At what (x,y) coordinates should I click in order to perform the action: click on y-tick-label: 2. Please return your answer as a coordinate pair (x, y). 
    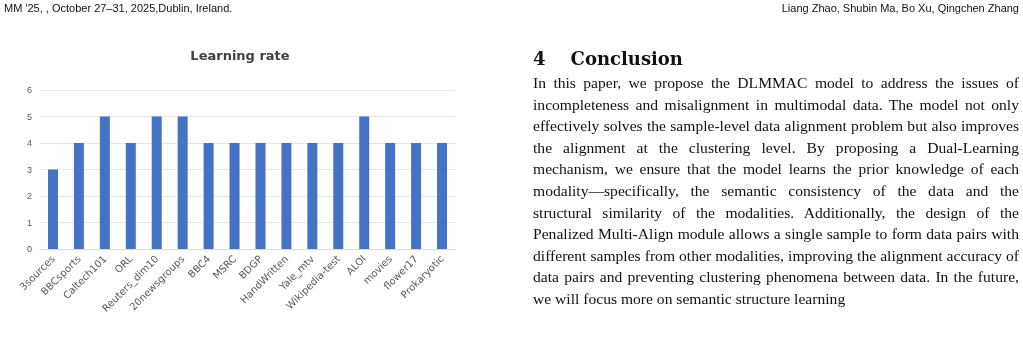
    Looking at the image, I should click on (29, 196).